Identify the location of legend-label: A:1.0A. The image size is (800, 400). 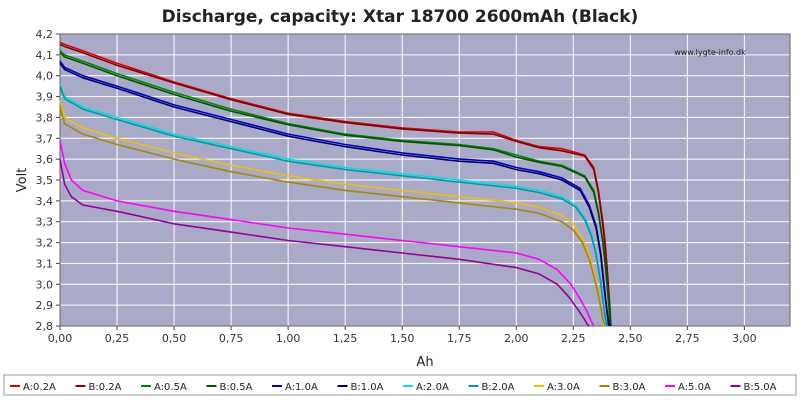
(301, 387).